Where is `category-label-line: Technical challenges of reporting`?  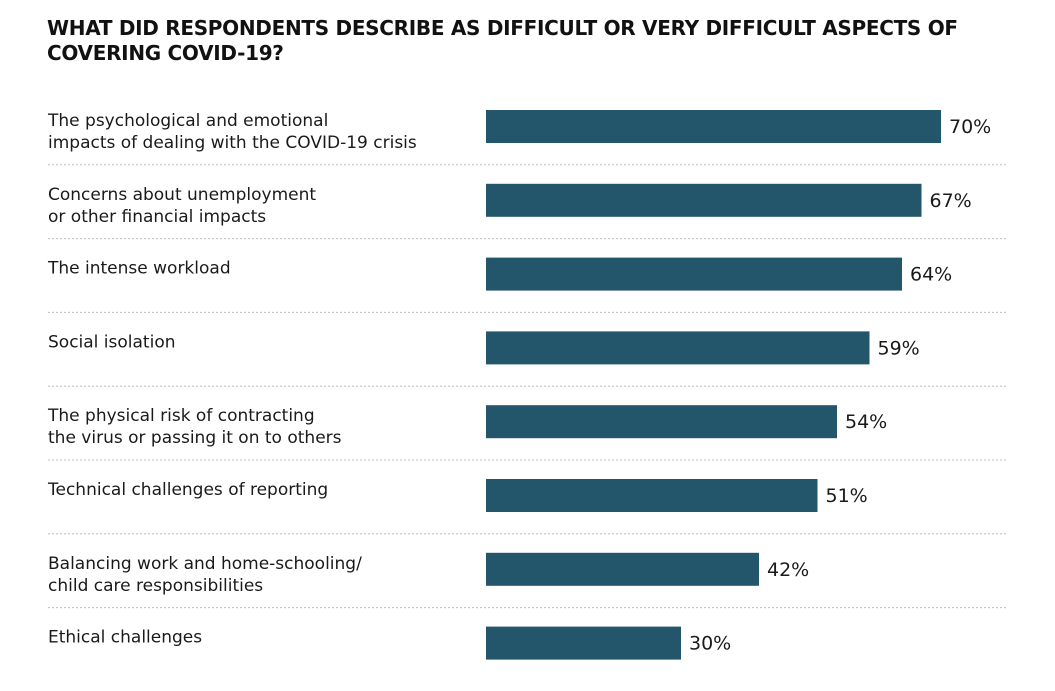
category-label-line: Technical challenges of reporting is located at coordinates (187, 490).